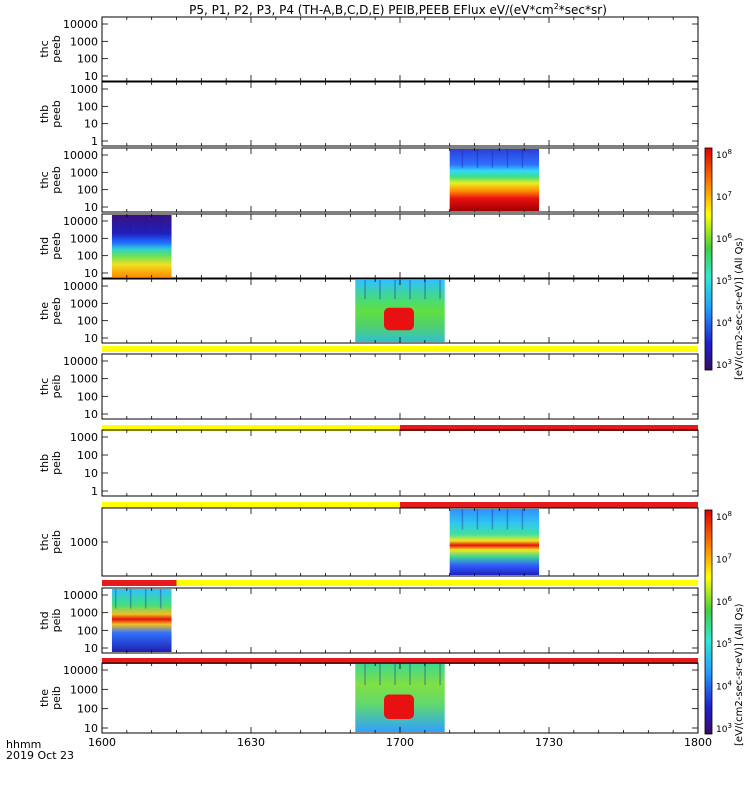 The width and height of the screenshot is (750, 800). What do you see at coordinates (251, 742) in the screenshot?
I see `time-tick-label: 1630` at bounding box center [251, 742].